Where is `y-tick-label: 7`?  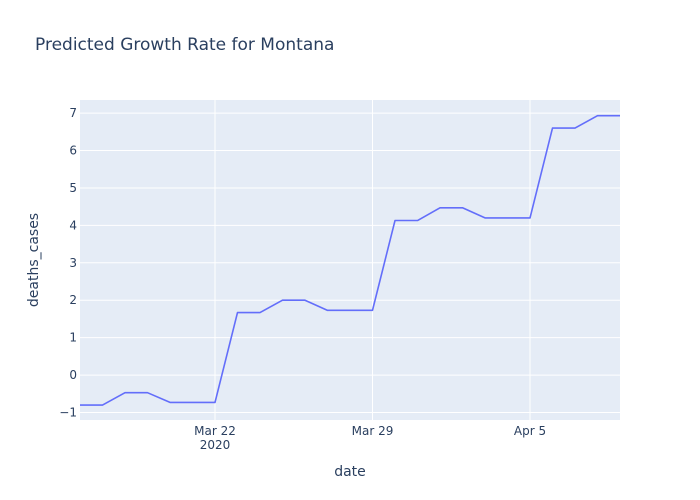 y-tick-label: 7 is located at coordinates (73, 113).